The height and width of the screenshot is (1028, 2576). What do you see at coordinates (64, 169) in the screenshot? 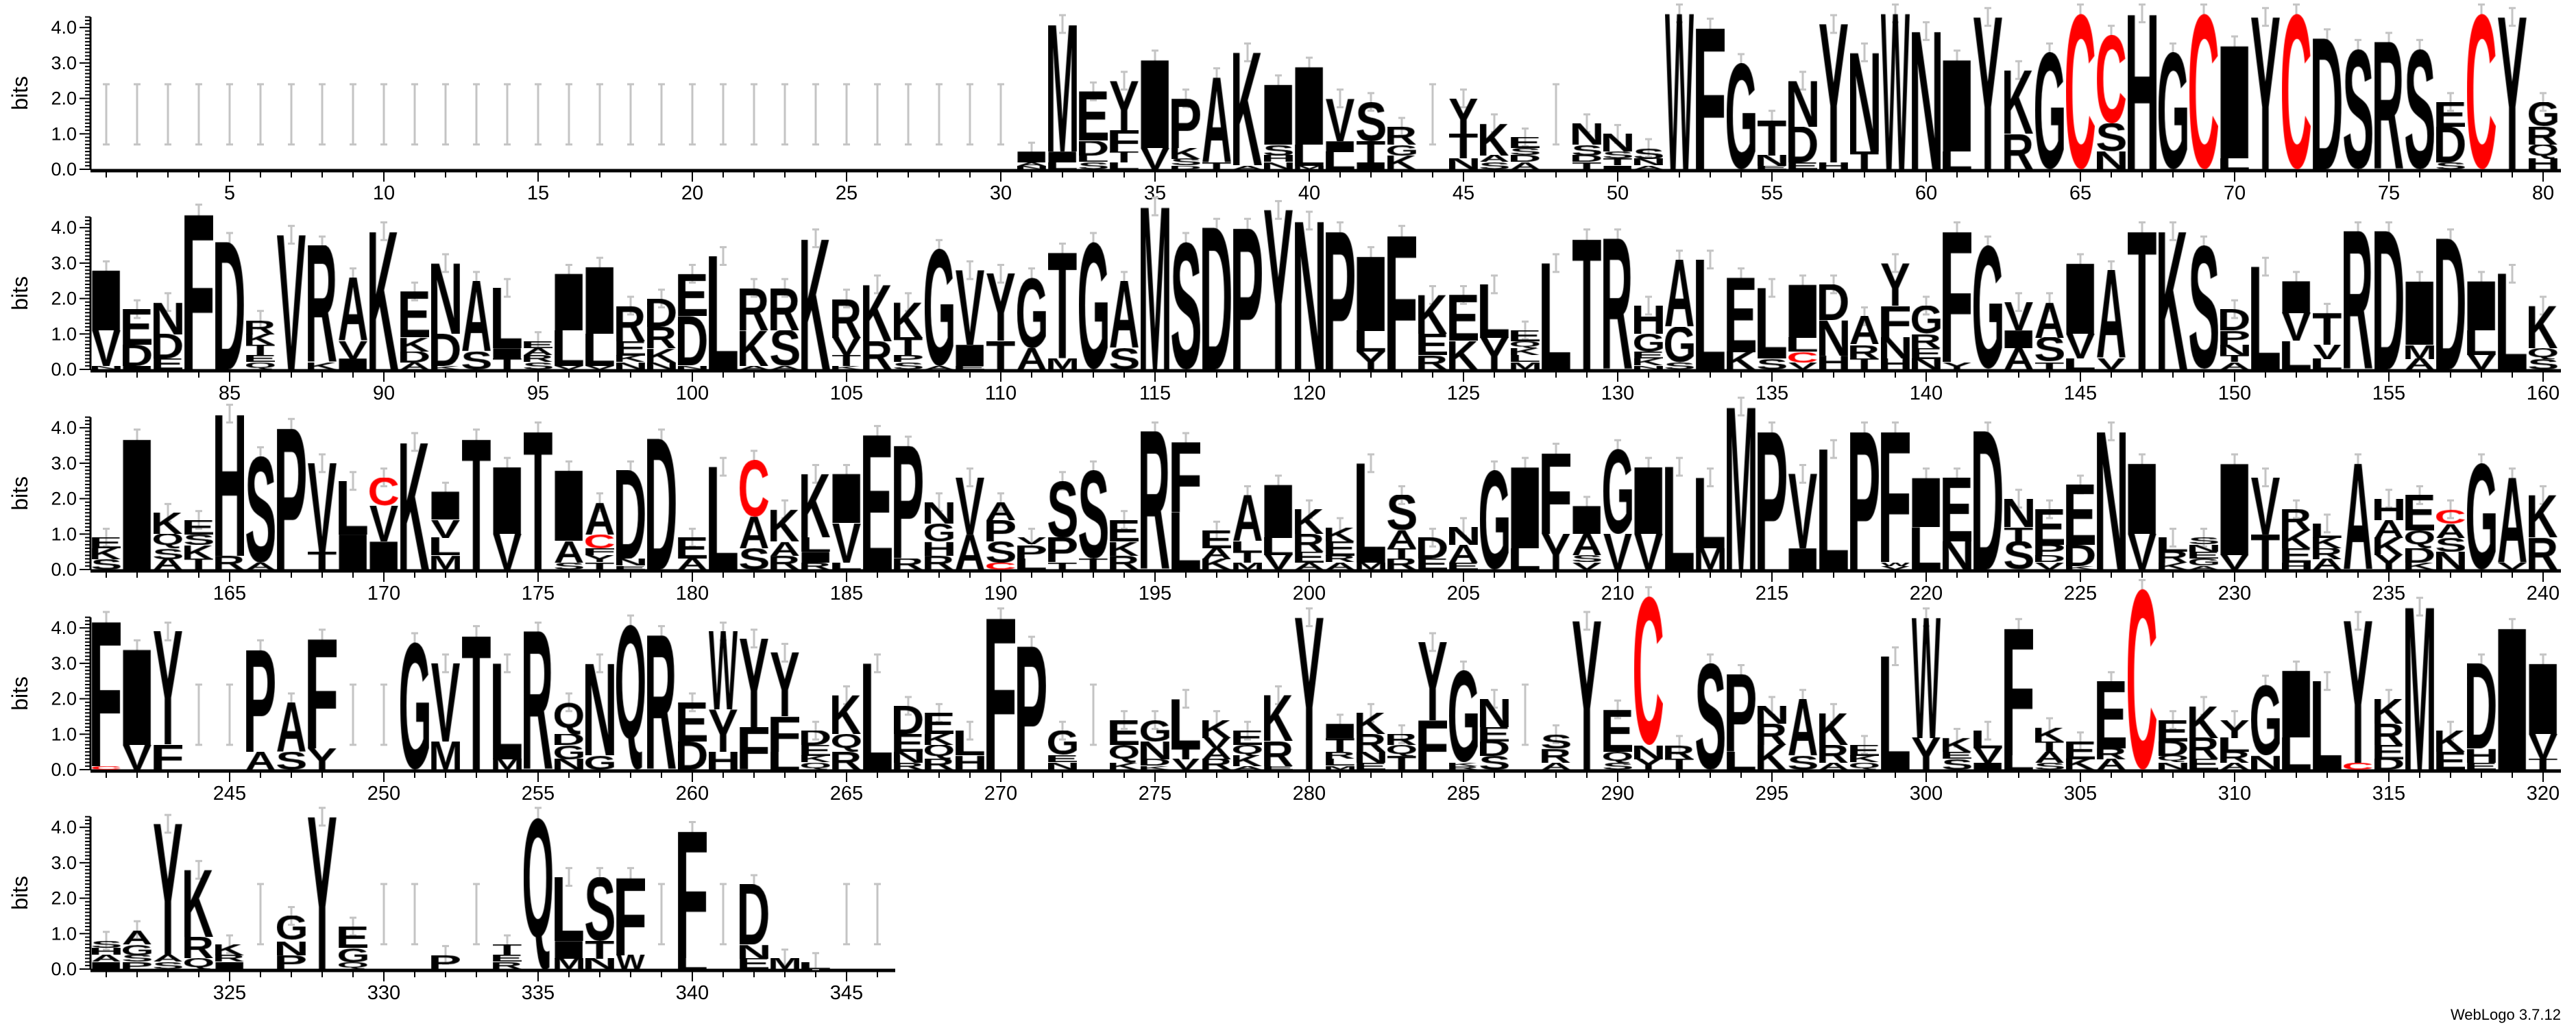
I see `y-tick-label: 0.0` at bounding box center [64, 169].